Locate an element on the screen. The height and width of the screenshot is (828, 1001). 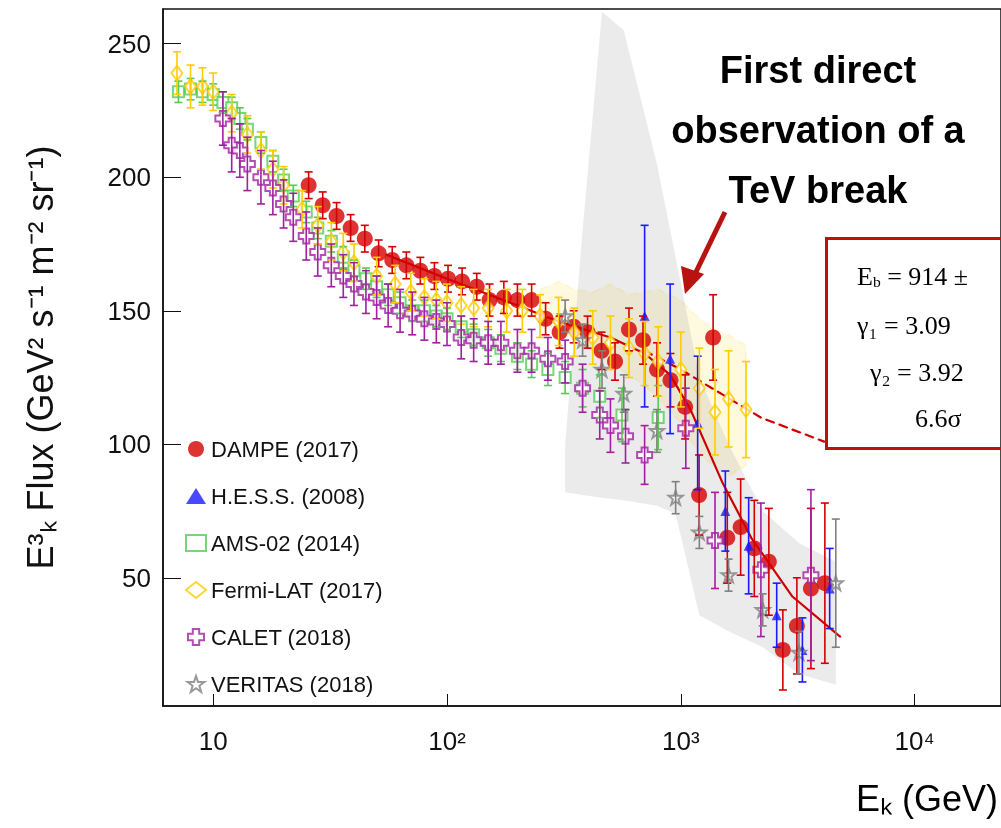
x-tick-label: 10³ is located at coordinates (681, 741).